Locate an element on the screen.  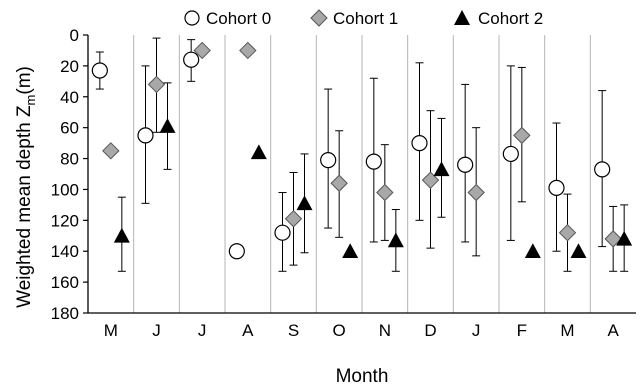
y-axis-title-sub: m is located at coordinates (30, 100).